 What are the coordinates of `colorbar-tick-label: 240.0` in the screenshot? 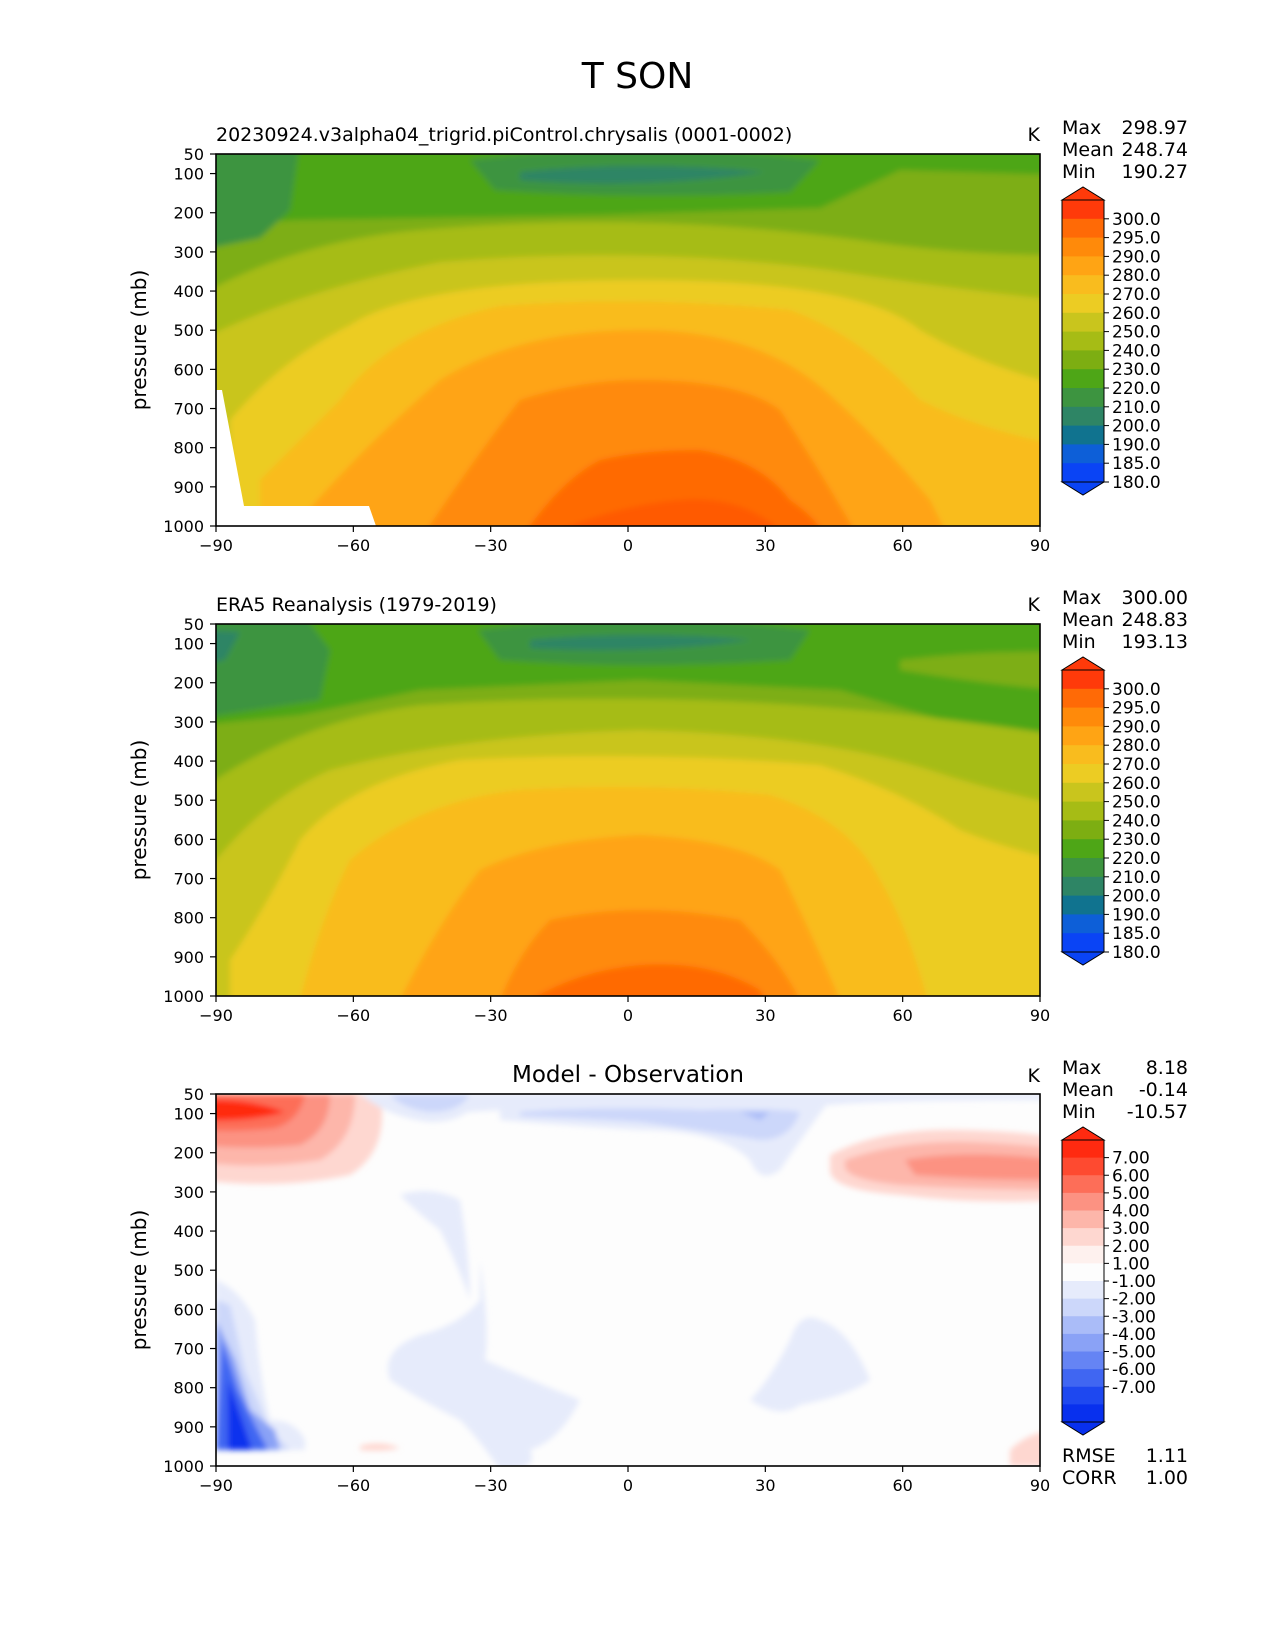 It's located at (1136, 351).